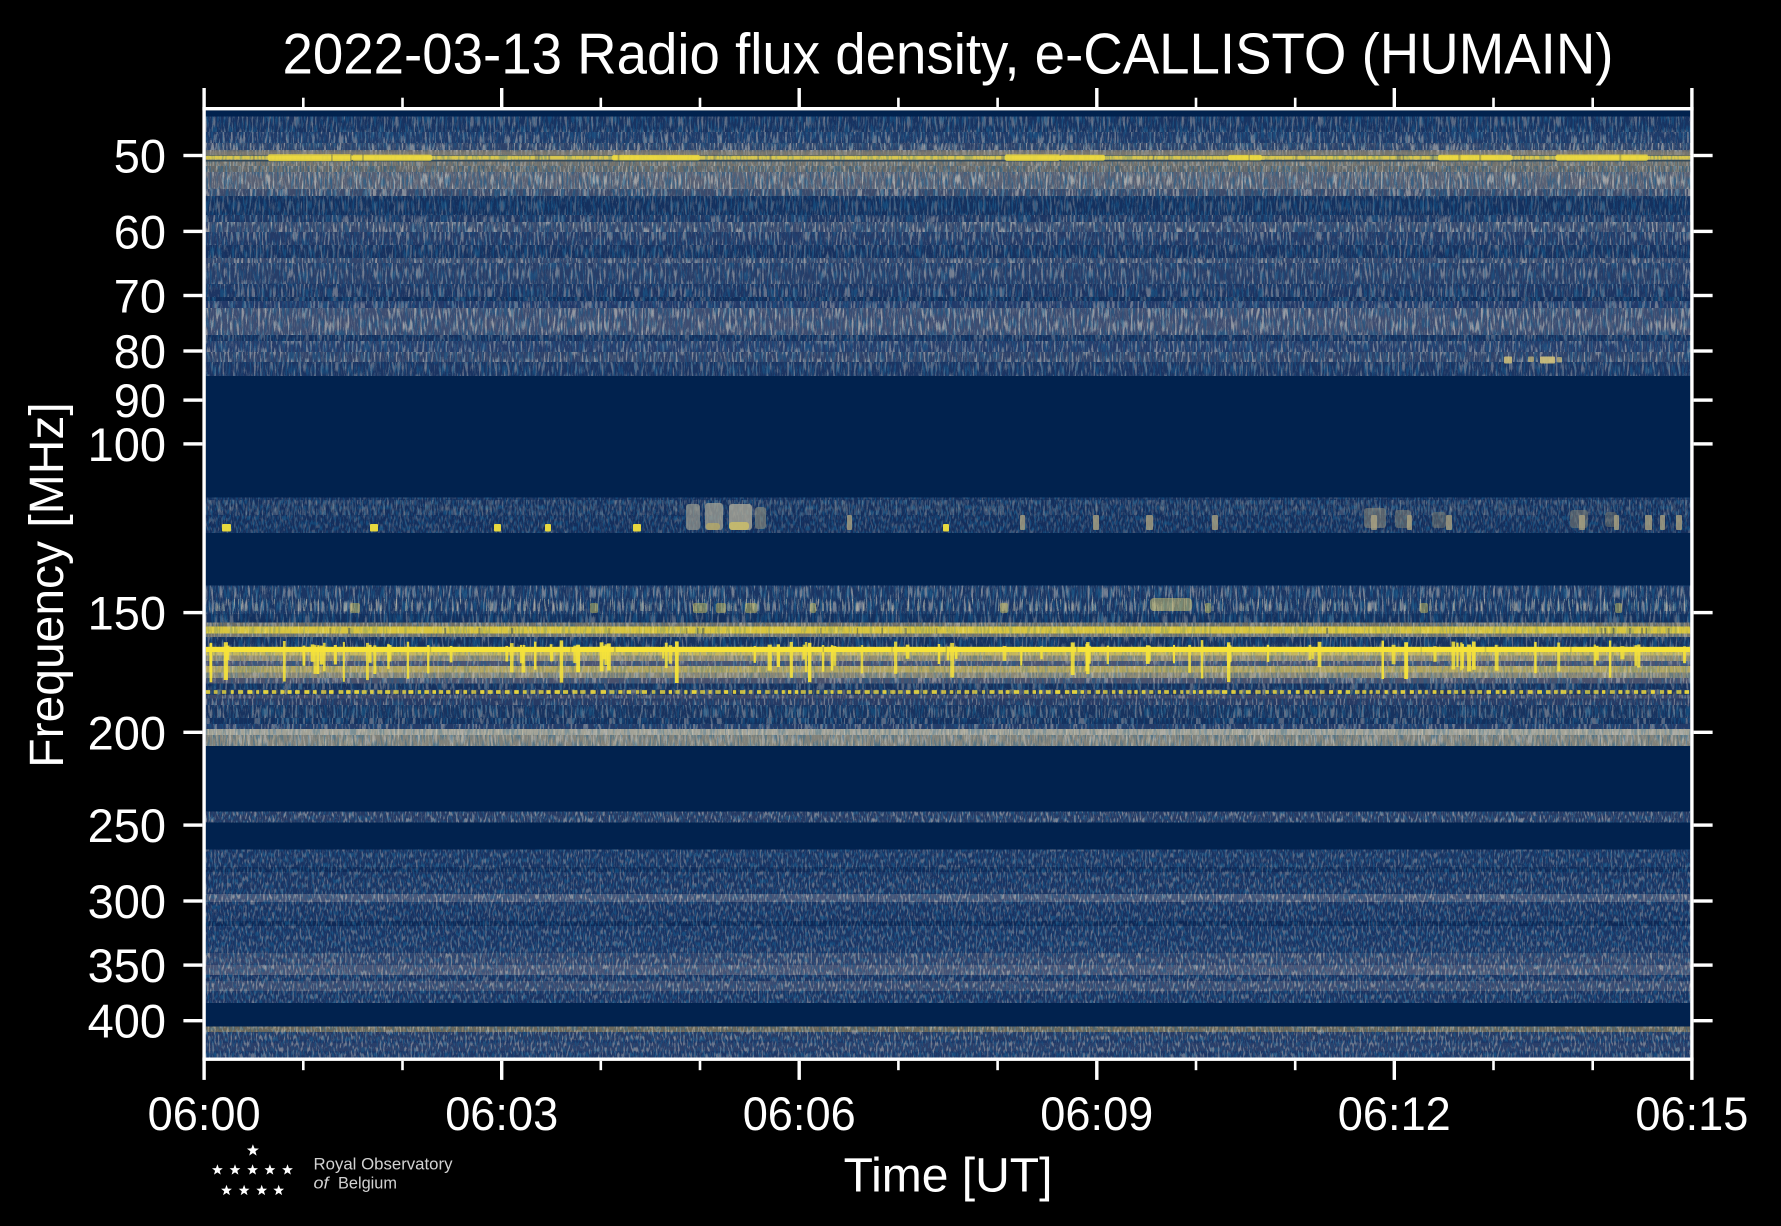 Image resolution: width=1781 pixels, height=1226 pixels. Describe the element at coordinates (47, 584) in the screenshot. I see `svg-text: Frequency [MHz]` at that location.